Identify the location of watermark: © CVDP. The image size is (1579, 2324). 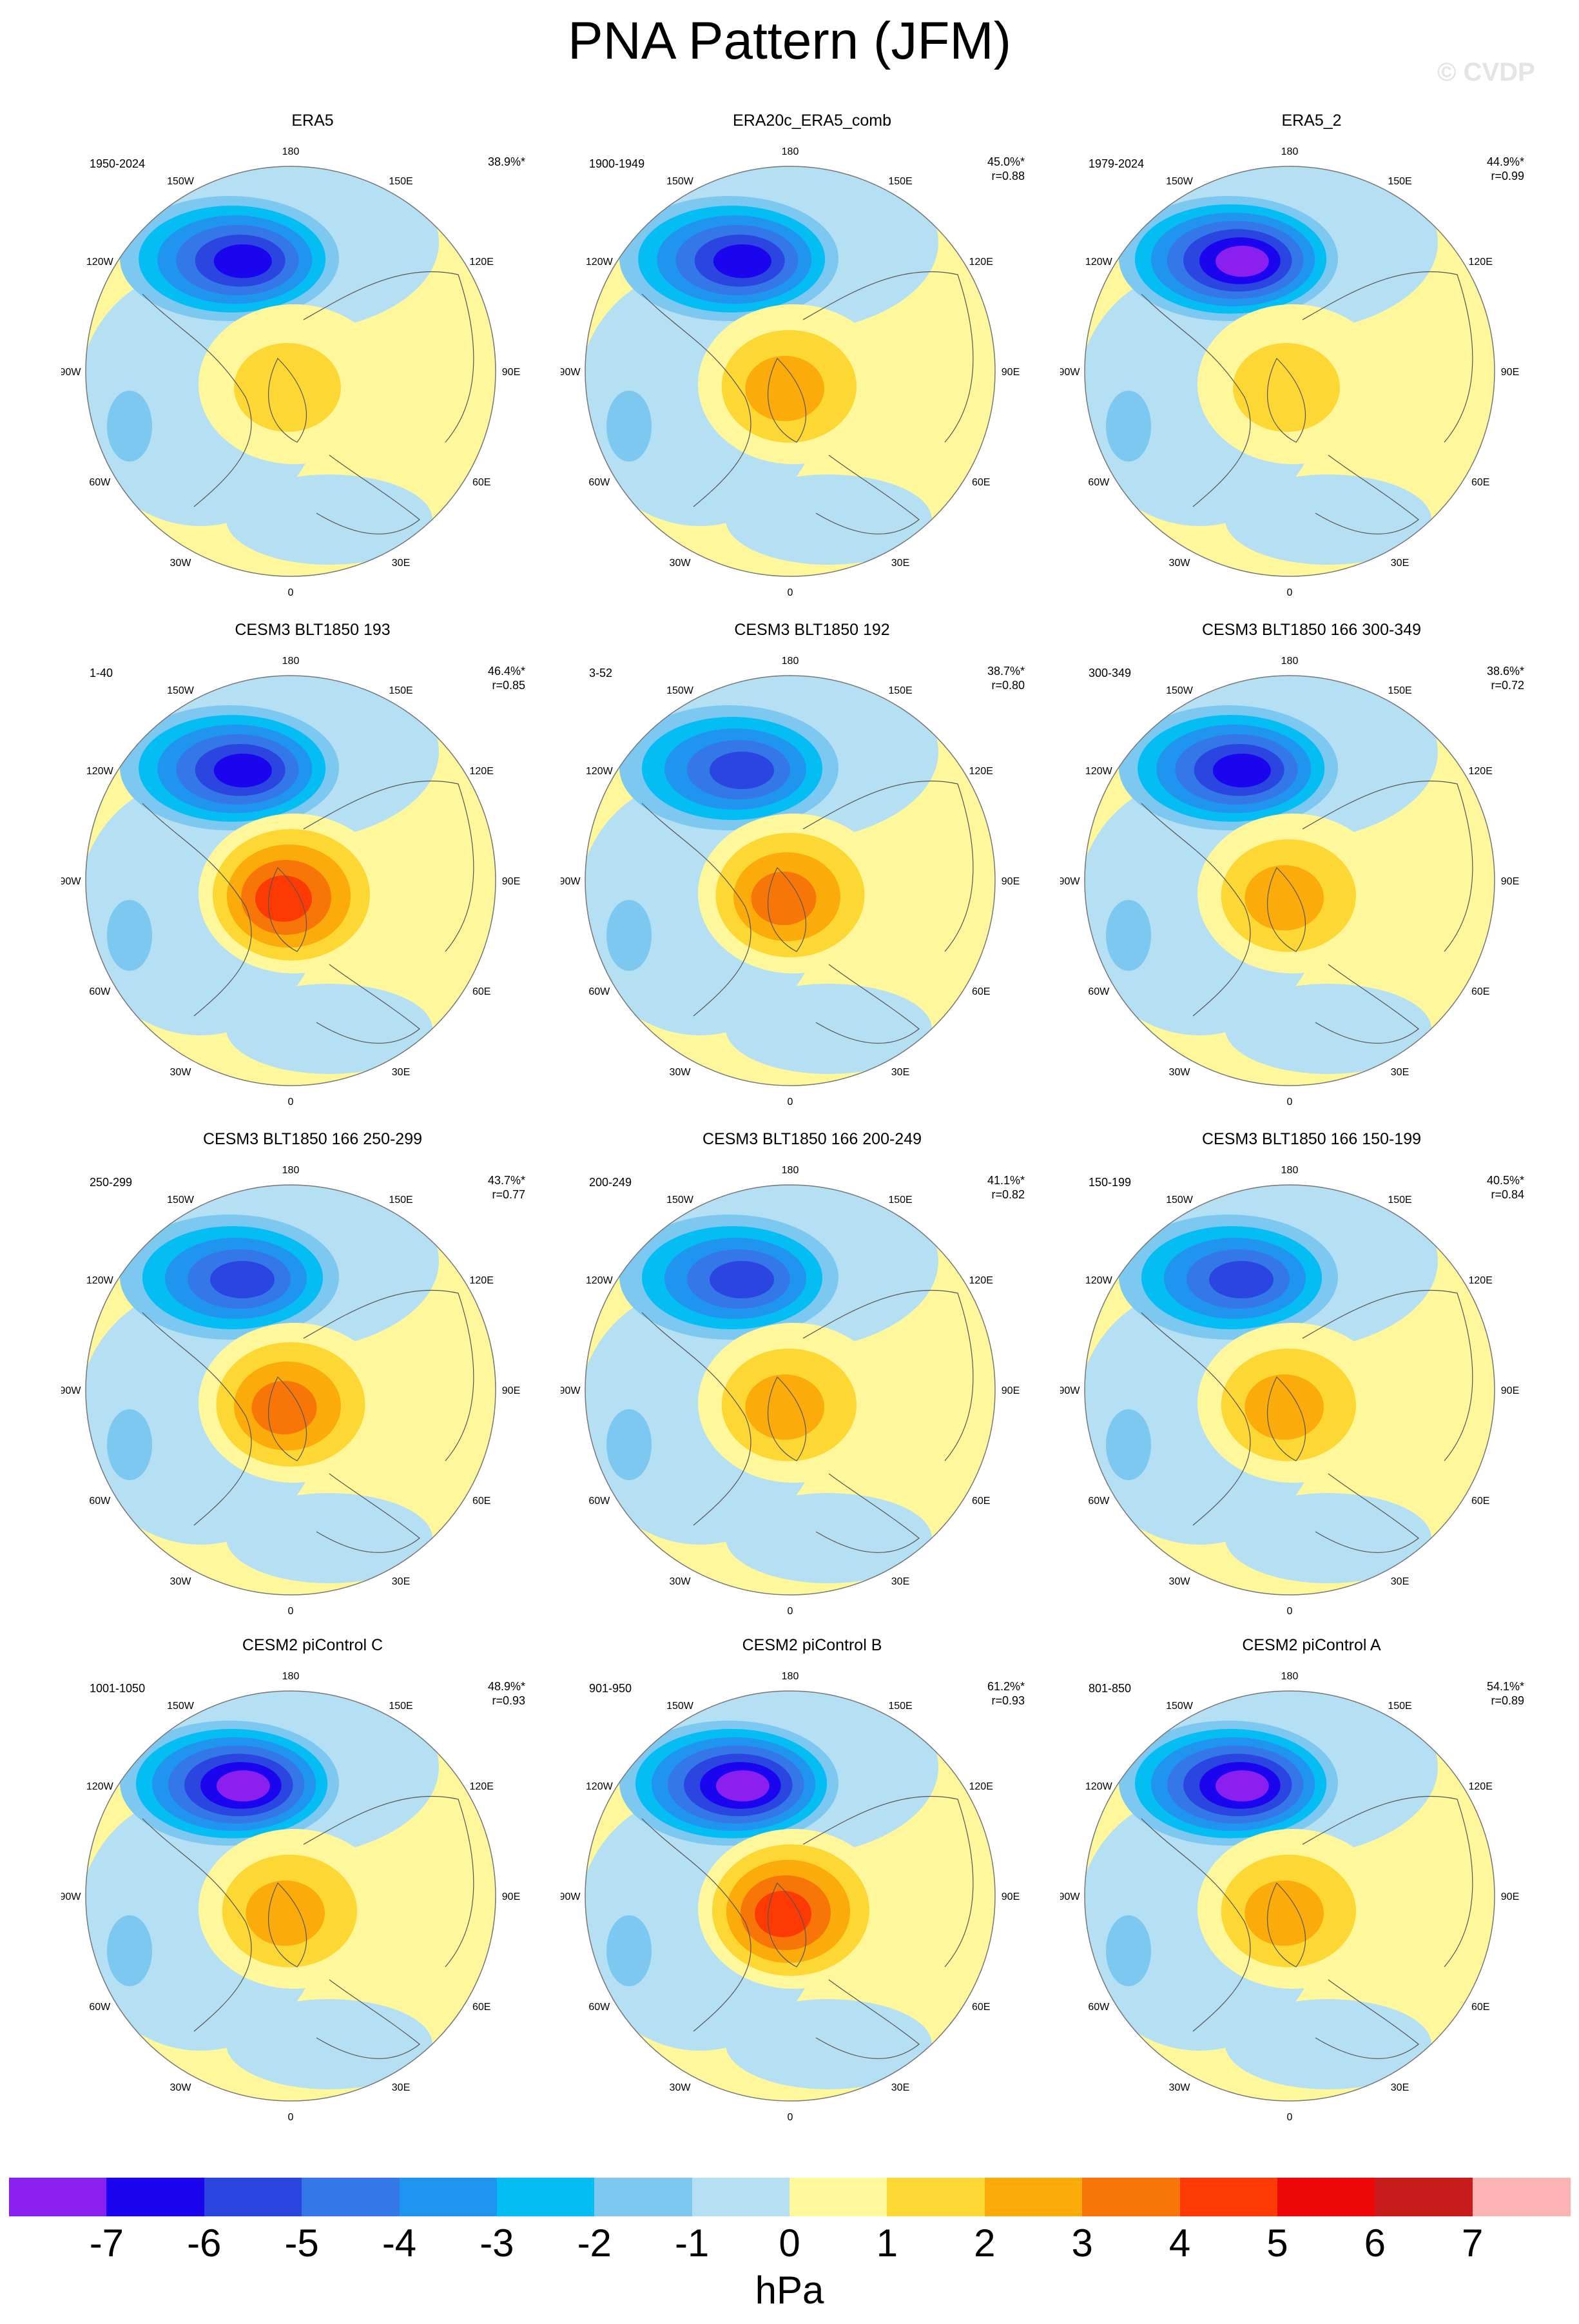
(1486, 72).